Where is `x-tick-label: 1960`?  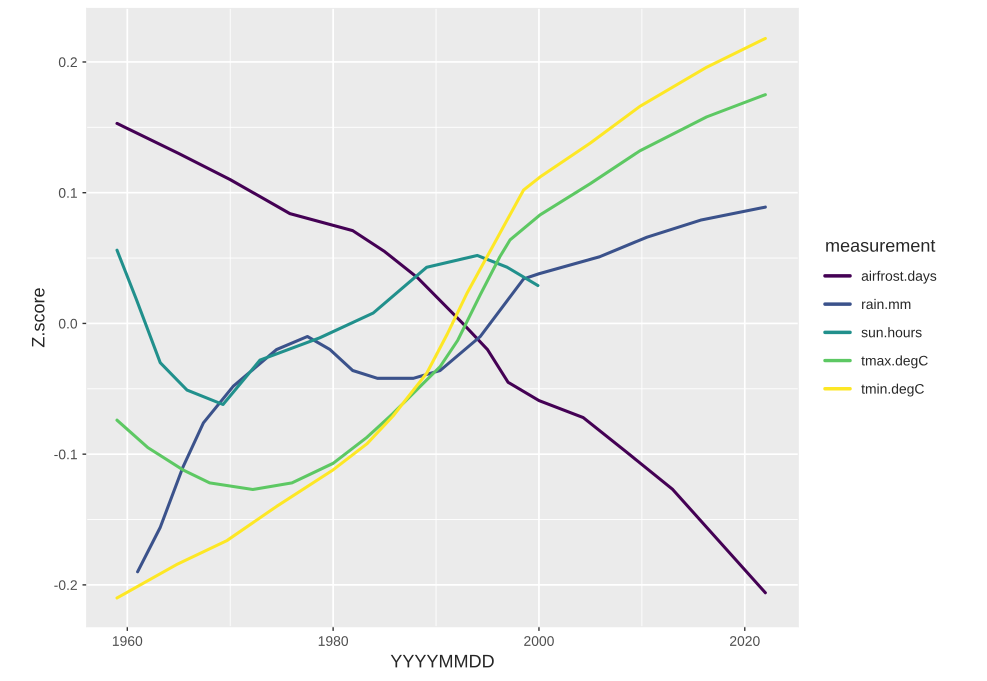 x-tick-label: 1960 is located at coordinates (127, 641).